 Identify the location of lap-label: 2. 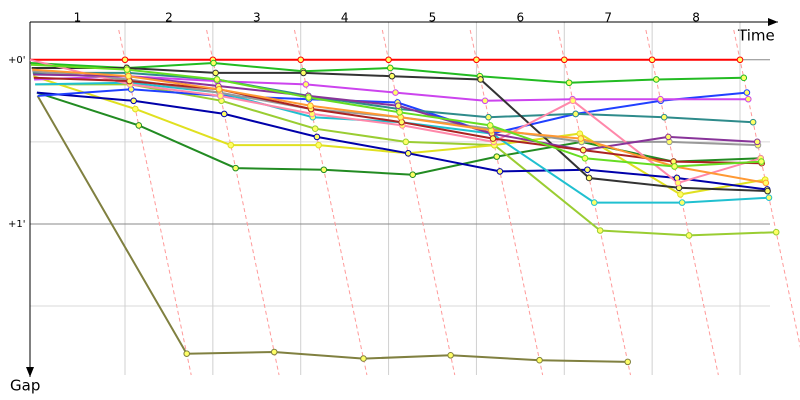
(169, 18).